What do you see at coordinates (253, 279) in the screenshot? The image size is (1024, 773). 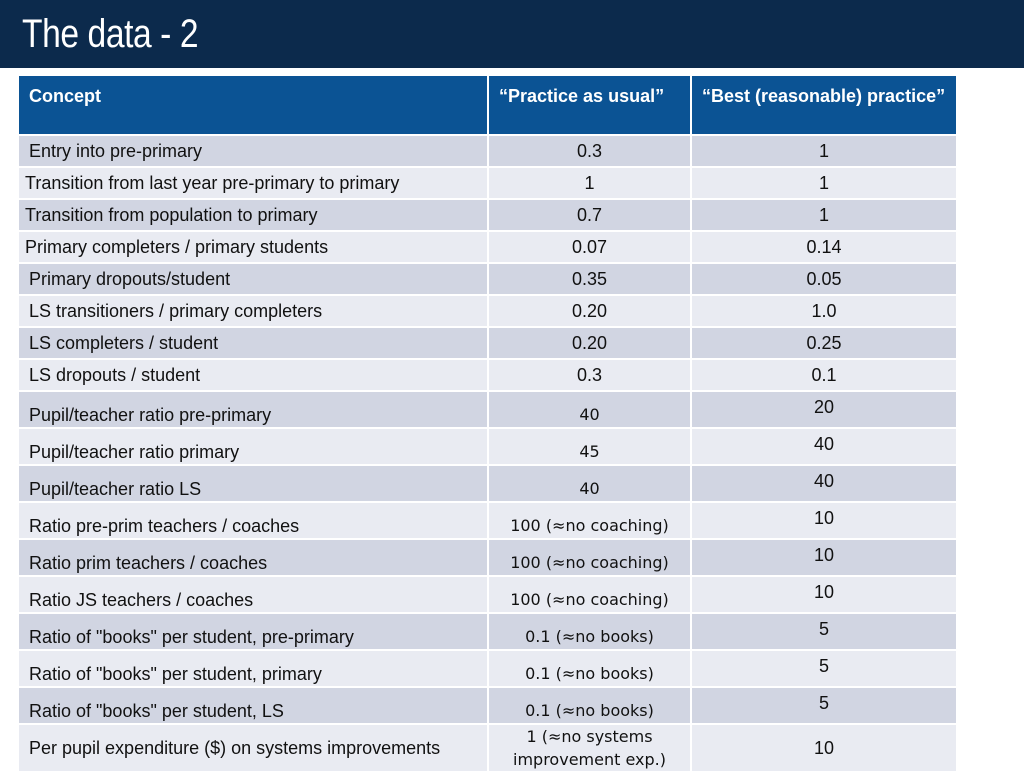 I see `concept-cell: Primary dropouts/student` at bounding box center [253, 279].